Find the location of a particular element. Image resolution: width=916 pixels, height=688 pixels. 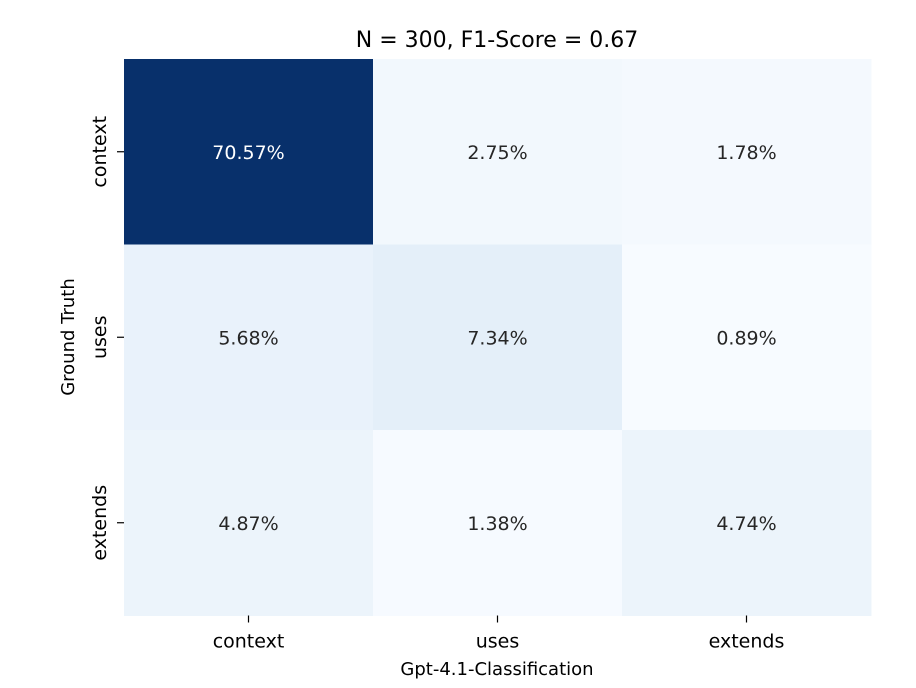

chart-title: N = 300, F1-Score = 0.67 is located at coordinates (497, 40).